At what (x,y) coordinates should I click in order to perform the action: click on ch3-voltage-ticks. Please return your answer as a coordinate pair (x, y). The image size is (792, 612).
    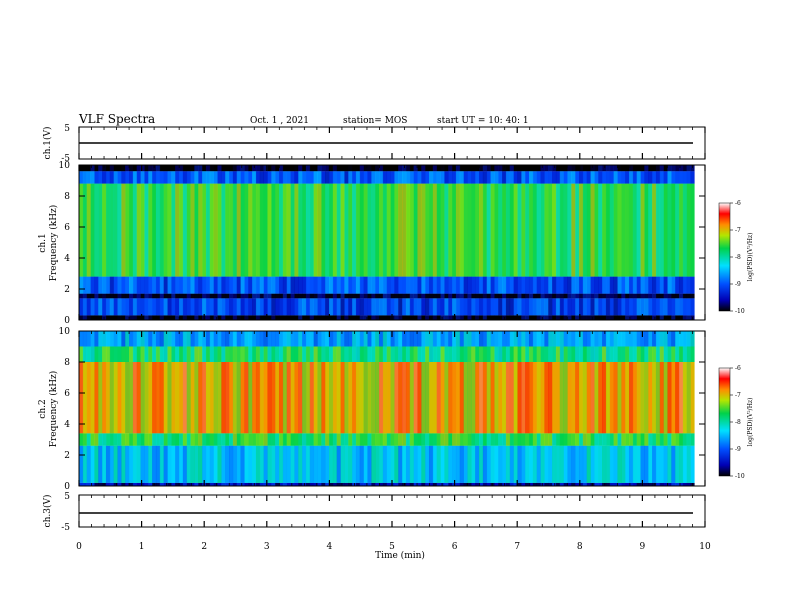
    Looking at the image, I should click on (392, 511).